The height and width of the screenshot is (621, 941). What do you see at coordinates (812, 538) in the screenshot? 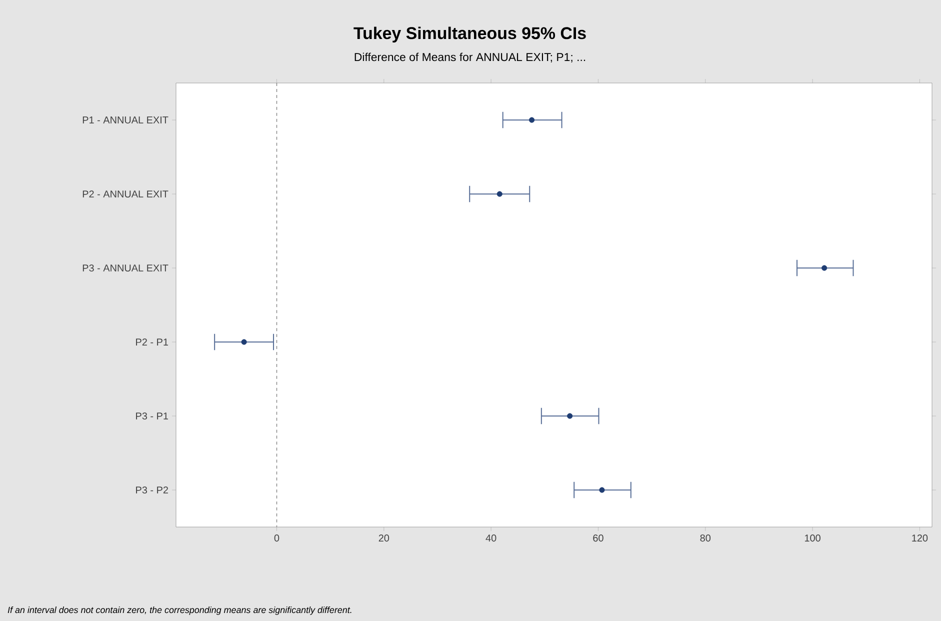
I see `x-tick-label: 100` at bounding box center [812, 538].